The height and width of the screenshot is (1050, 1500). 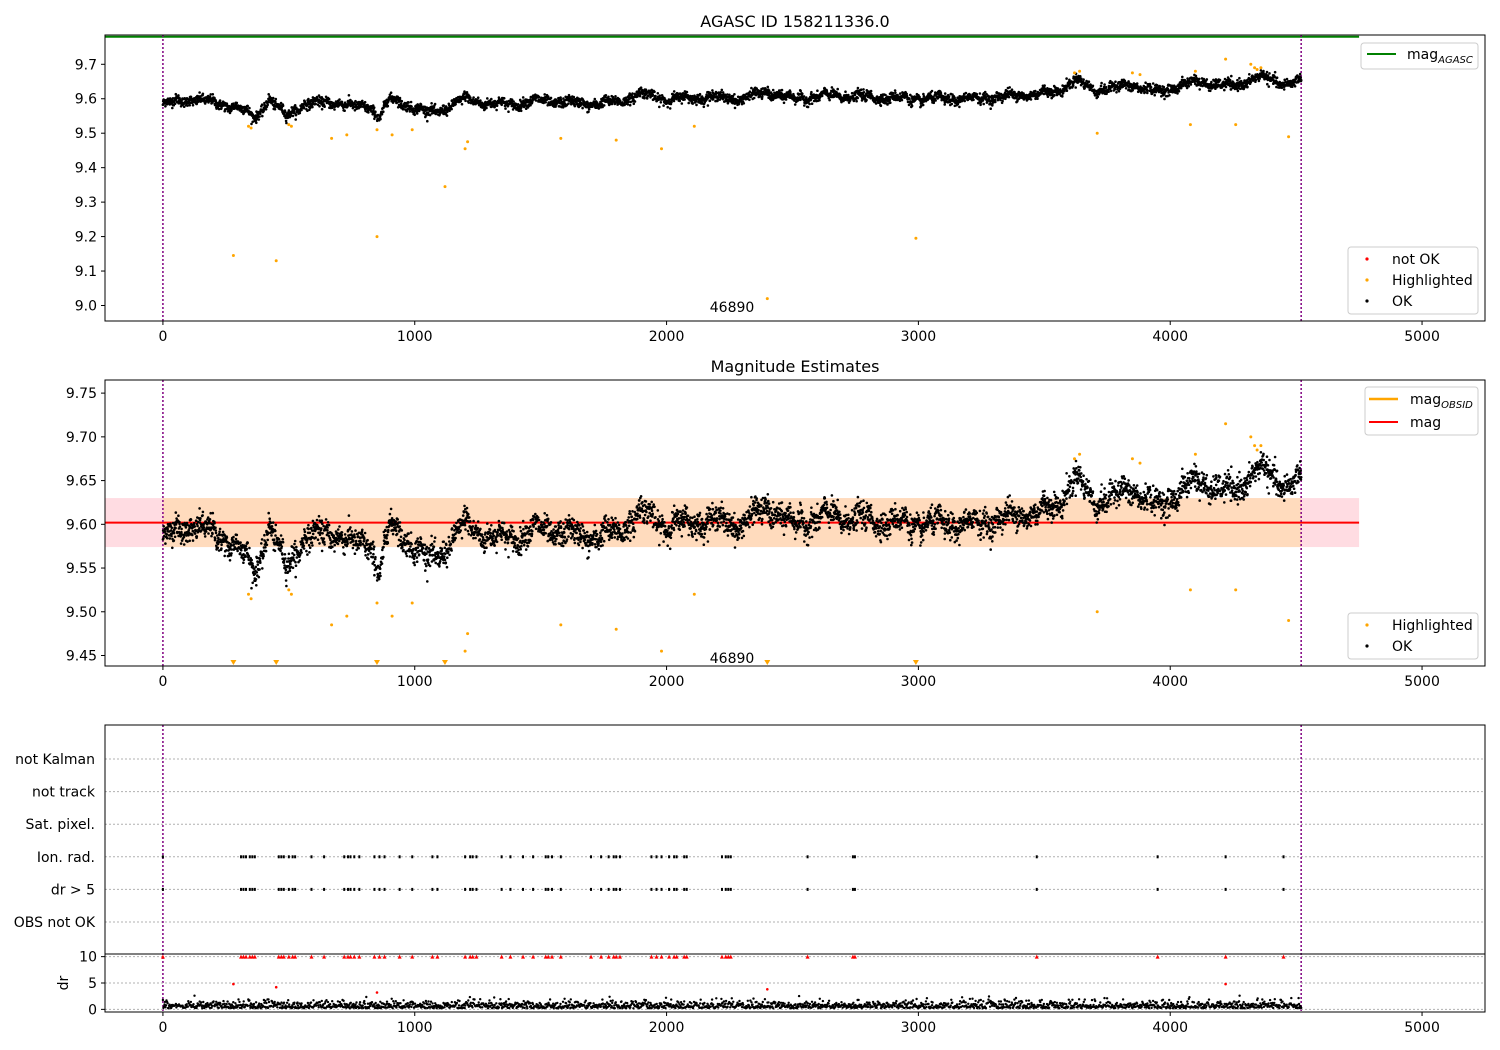 I want to click on x-tick-label: 3000, so click(x=919, y=337).